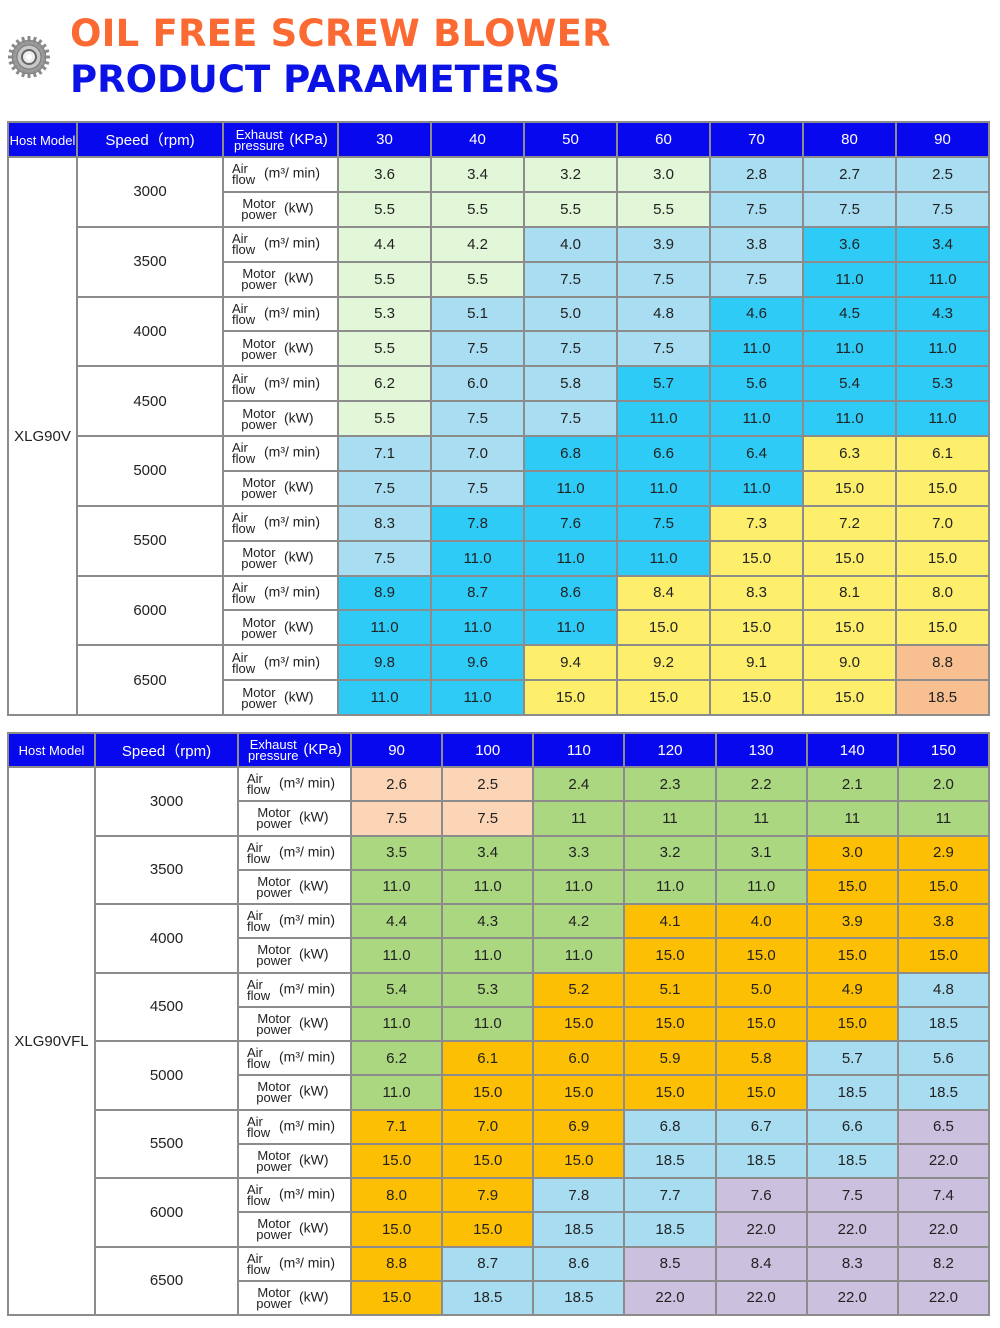 The height and width of the screenshot is (1328, 1000). I want to click on air-flow-value: 6.1, so click(488, 1058).